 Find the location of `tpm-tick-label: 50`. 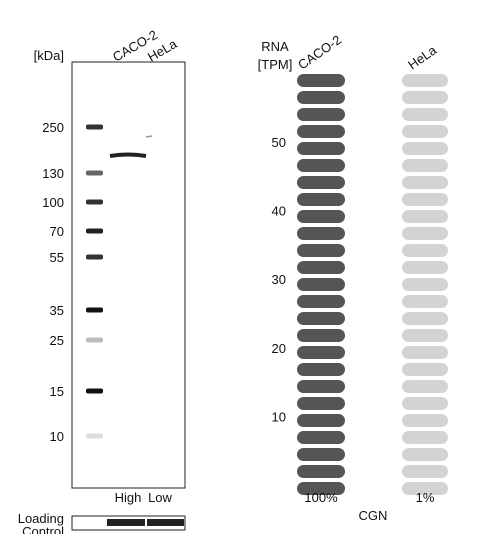

tpm-tick-label: 50 is located at coordinates (279, 142).